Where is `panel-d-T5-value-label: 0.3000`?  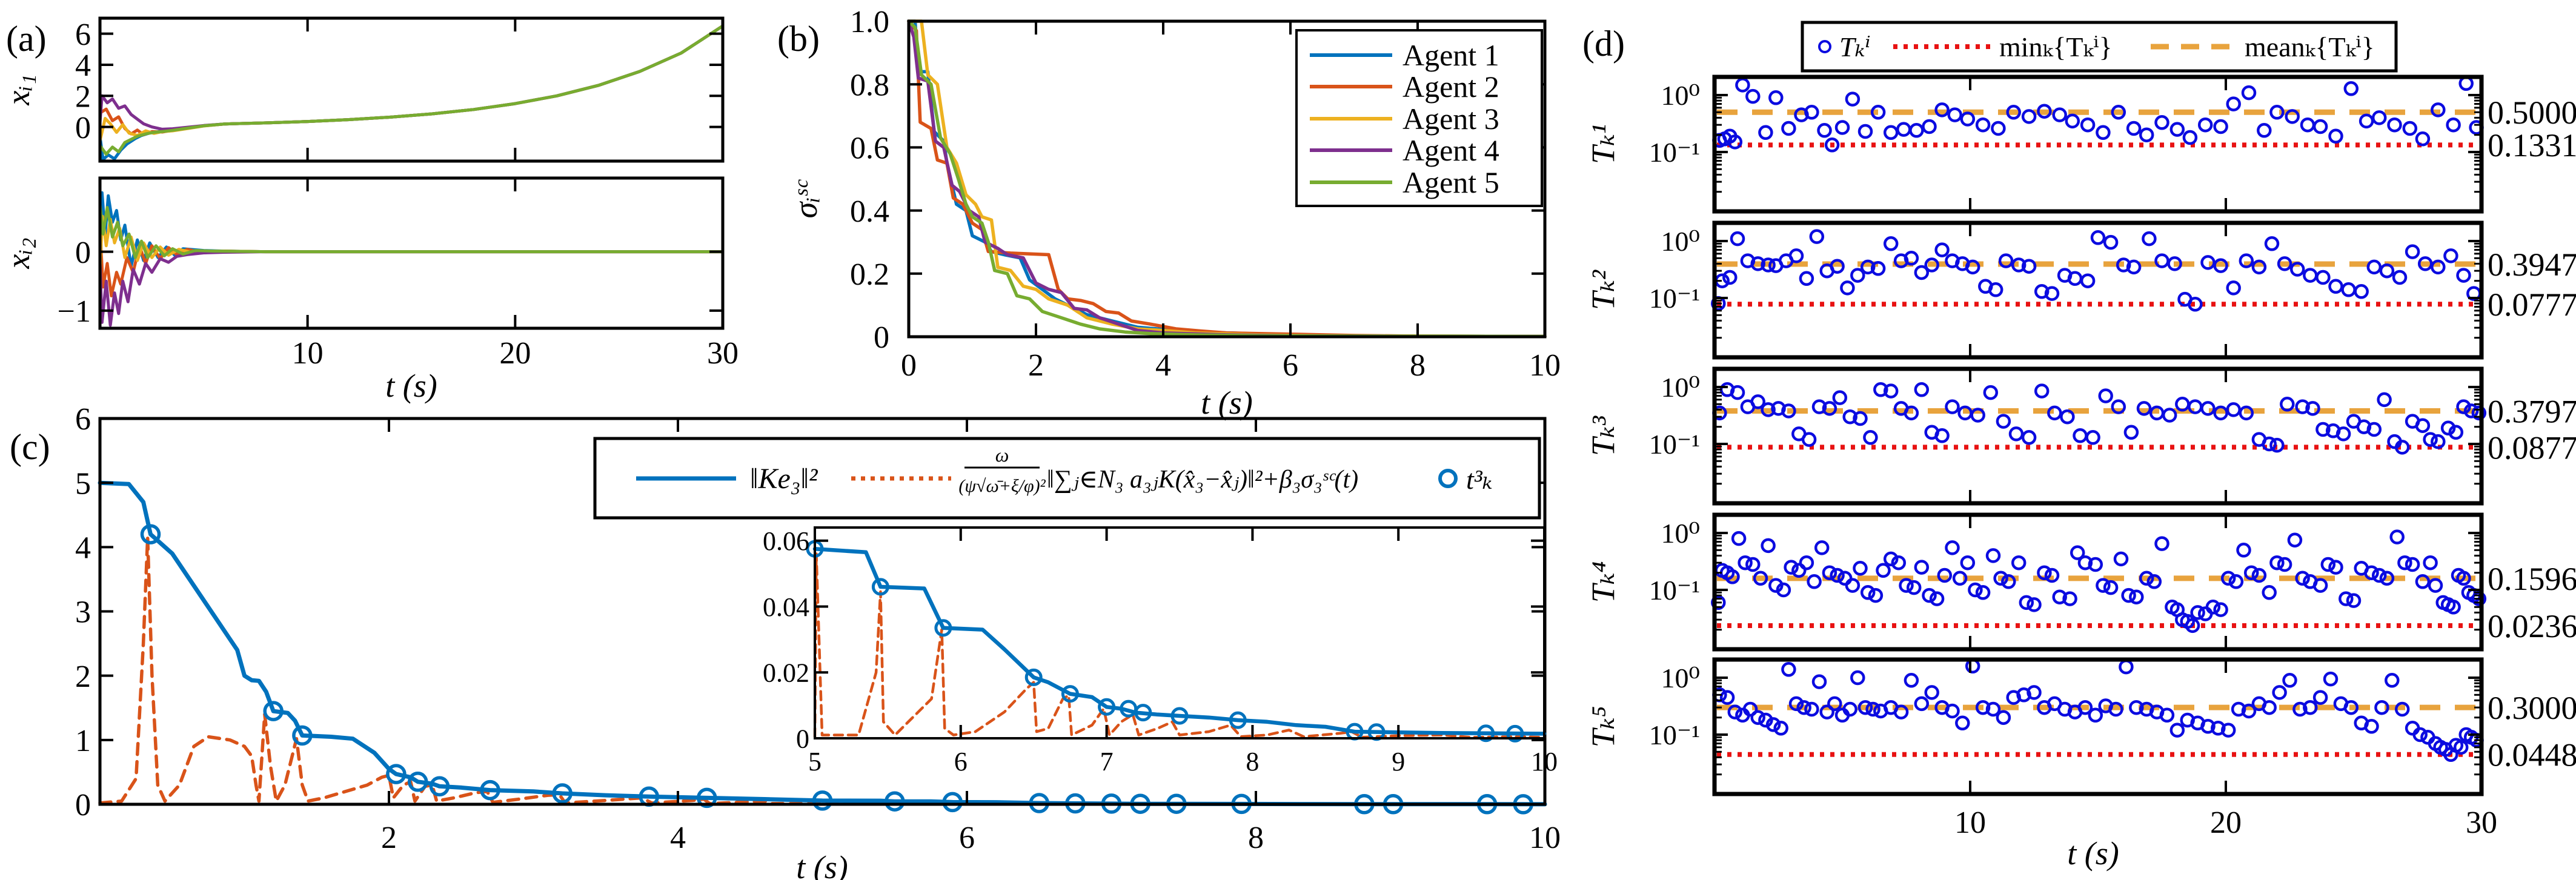
panel-d-T5-value-label: 0.3000 is located at coordinates (2532, 708).